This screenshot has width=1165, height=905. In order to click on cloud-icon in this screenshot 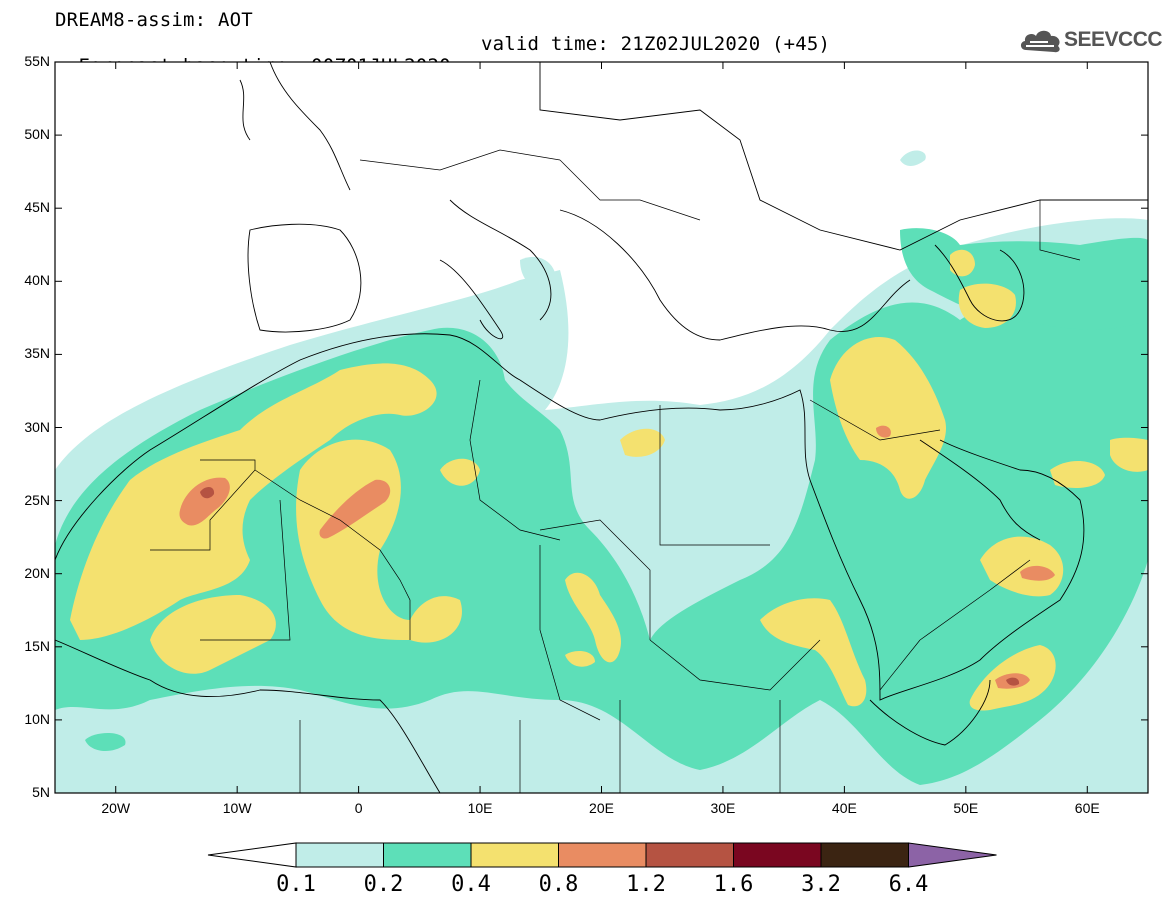, I will do `click(1040, 41)`.